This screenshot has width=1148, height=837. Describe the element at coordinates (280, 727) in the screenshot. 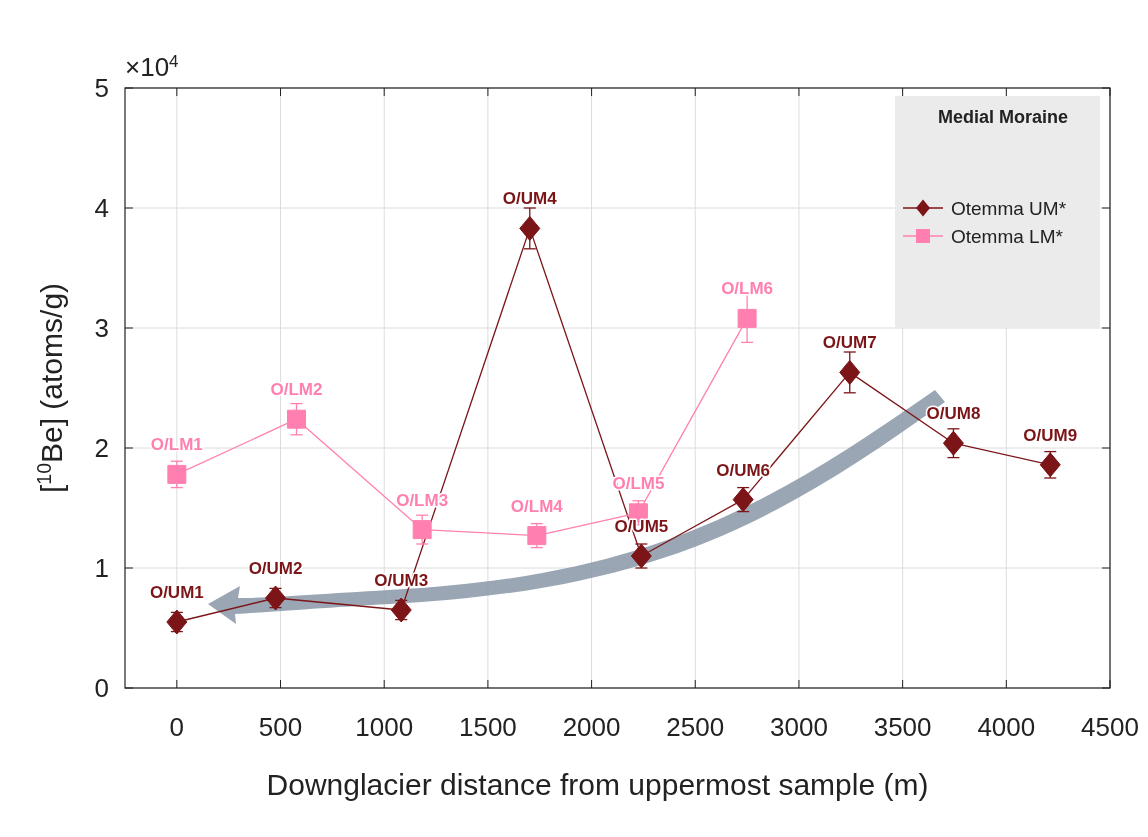

I see `x-tick-label: 500` at that location.